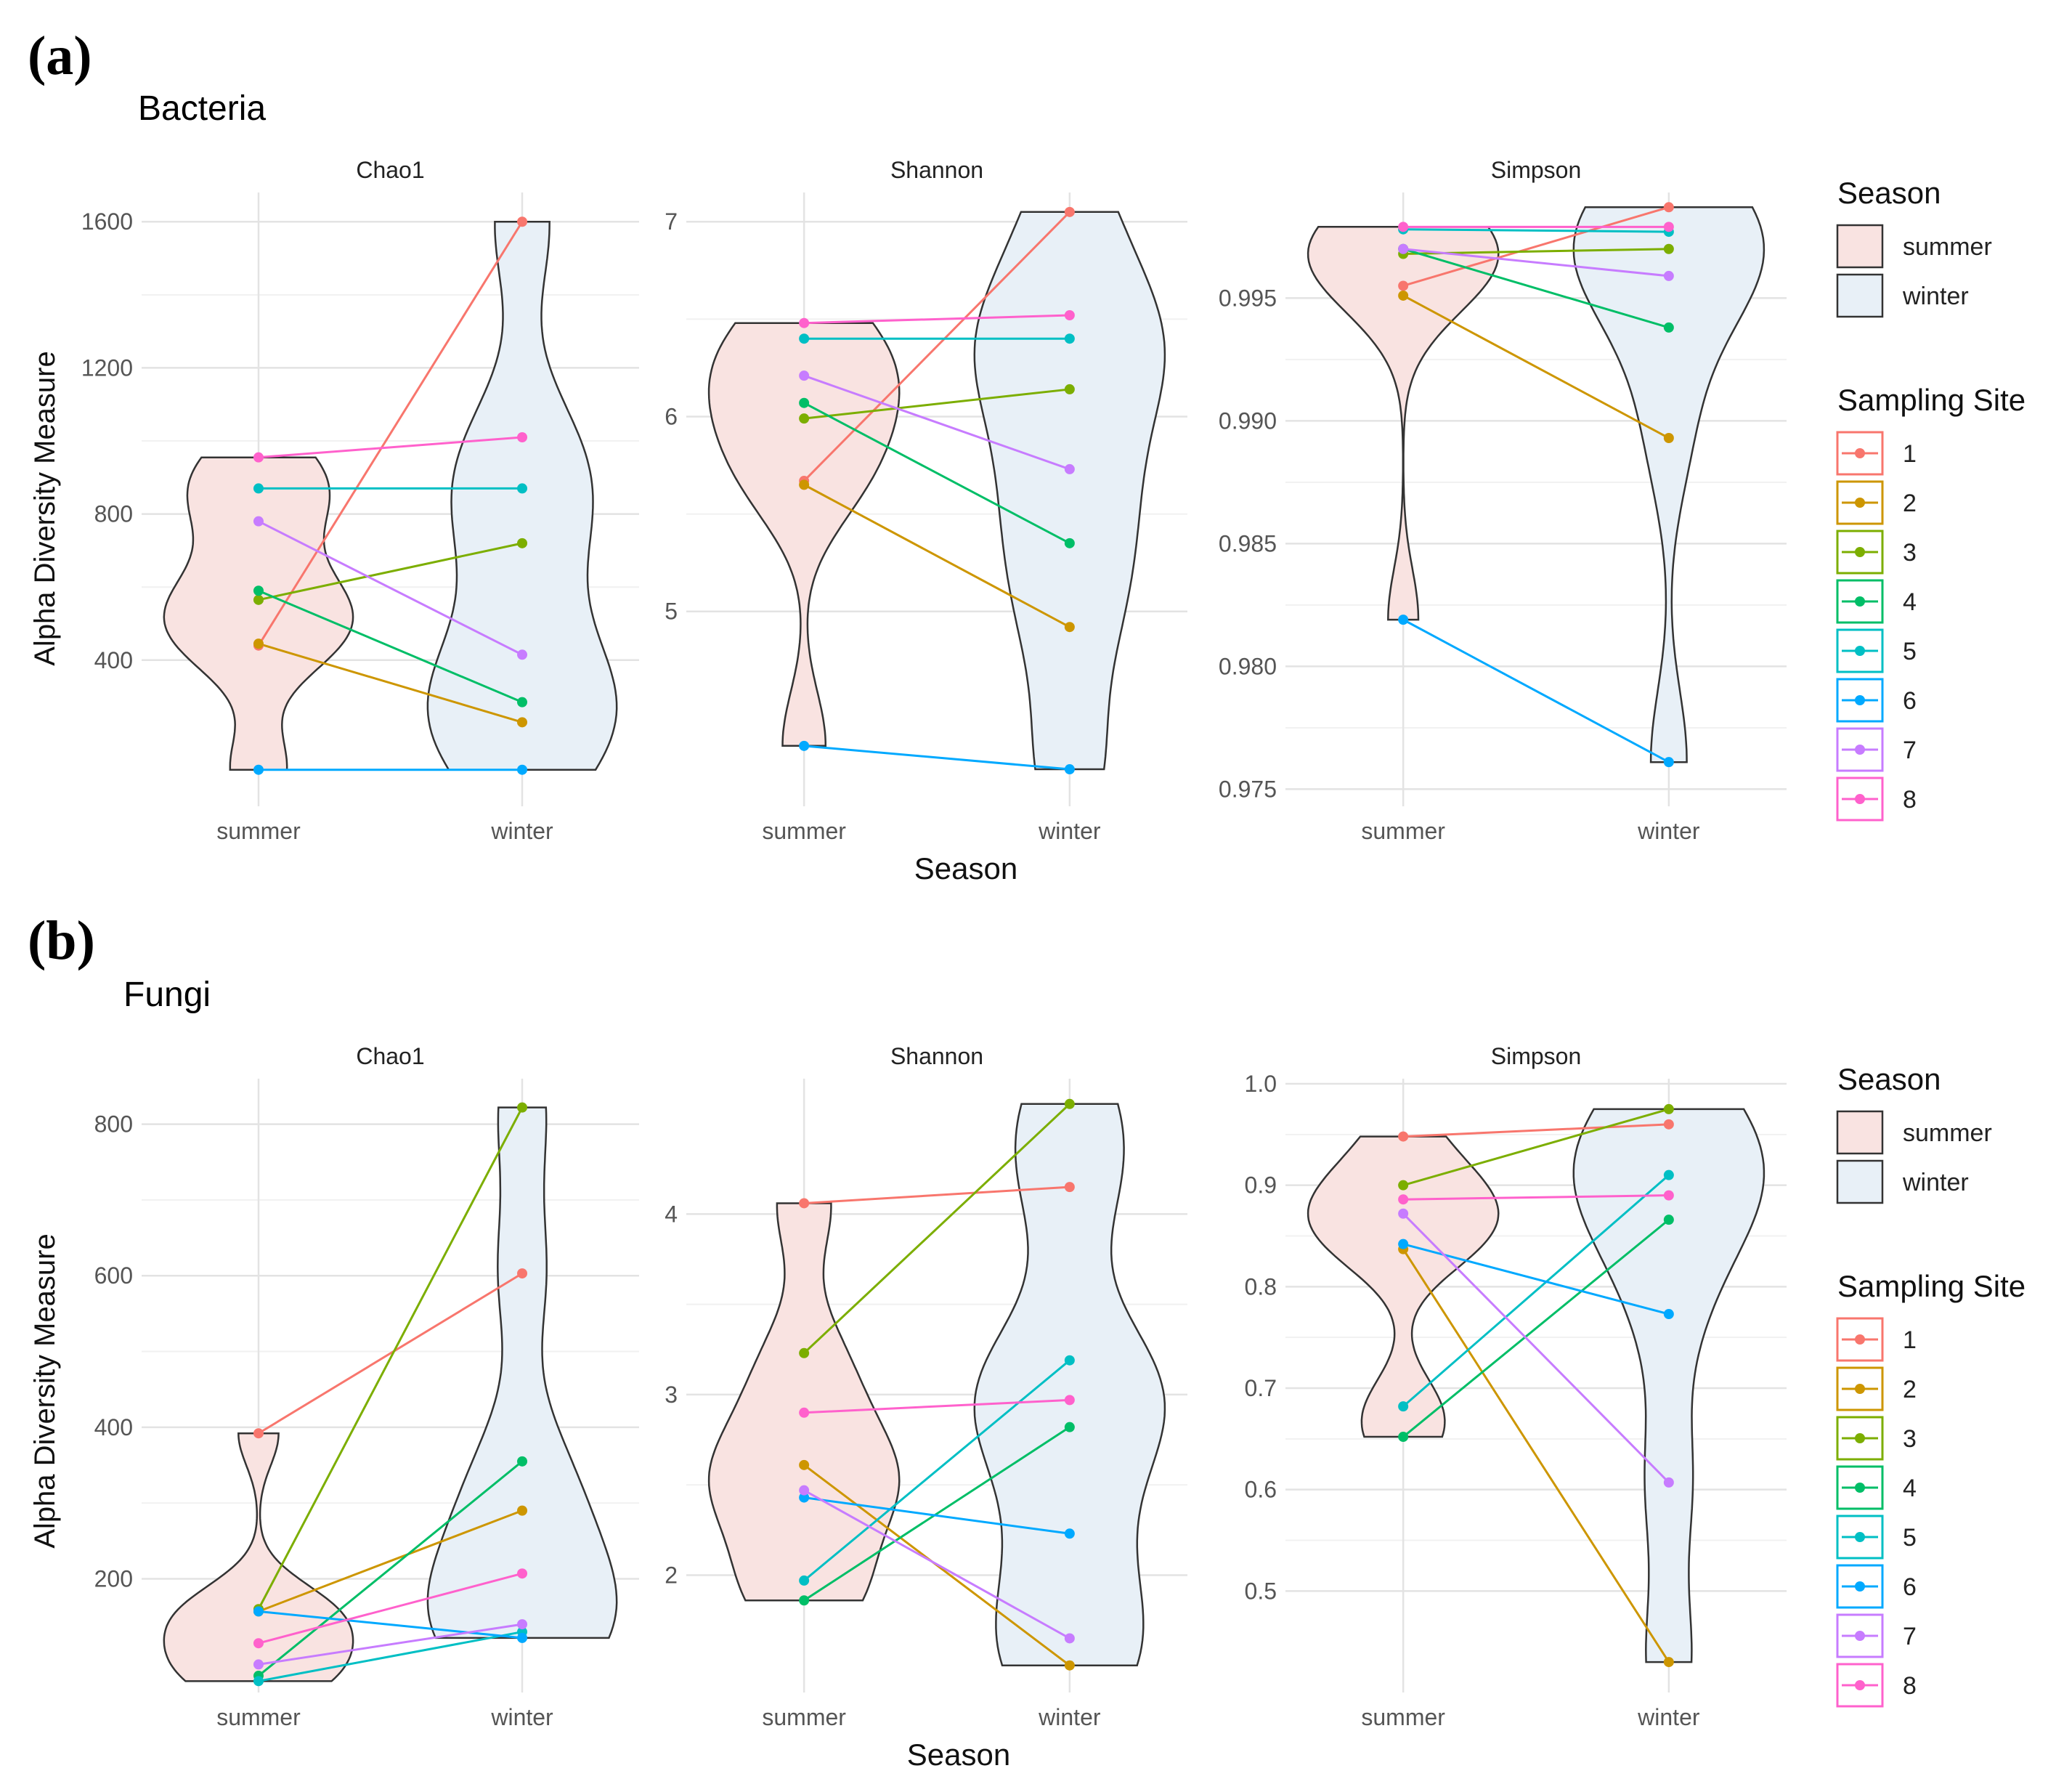 The width and height of the screenshot is (2056, 1792). What do you see at coordinates (1261, 1286) in the screenshot?
I see `y-tick-label: 0.8` at bounding box center [1261, 1286].